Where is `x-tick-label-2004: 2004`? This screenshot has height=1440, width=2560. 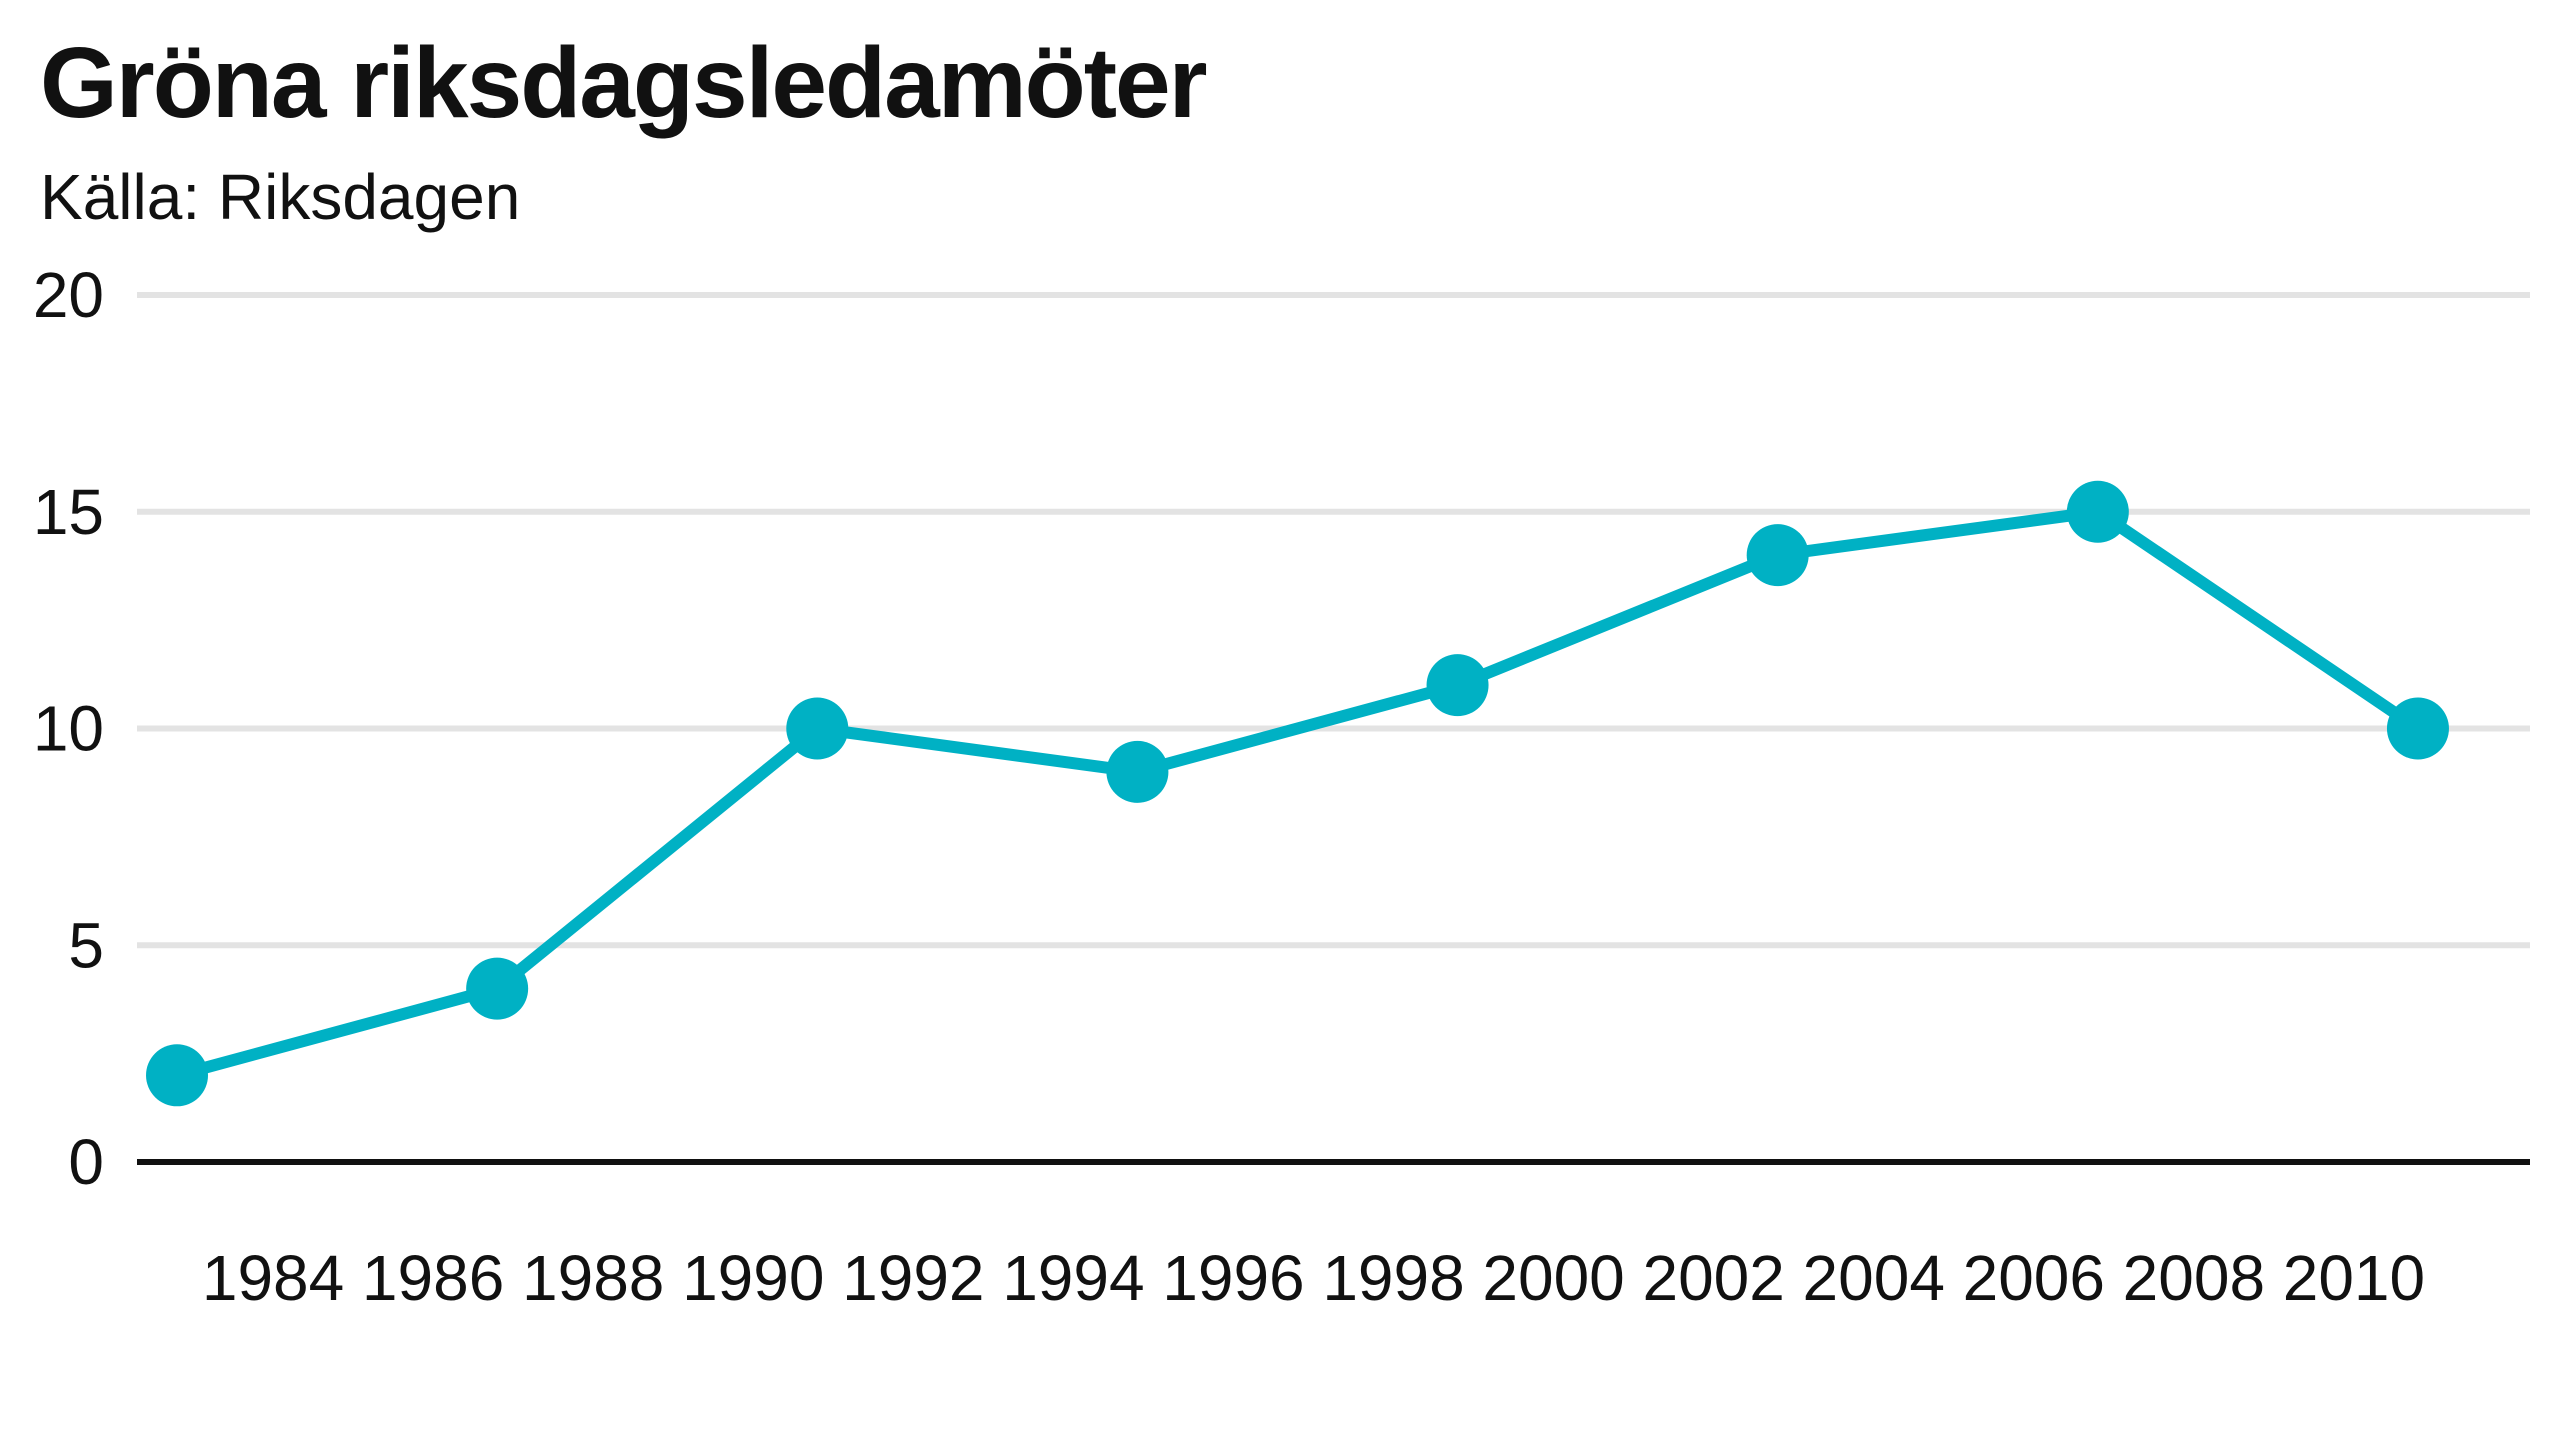 x-tick-label-2004: 2004 is located at coordinates (1874, 1278).